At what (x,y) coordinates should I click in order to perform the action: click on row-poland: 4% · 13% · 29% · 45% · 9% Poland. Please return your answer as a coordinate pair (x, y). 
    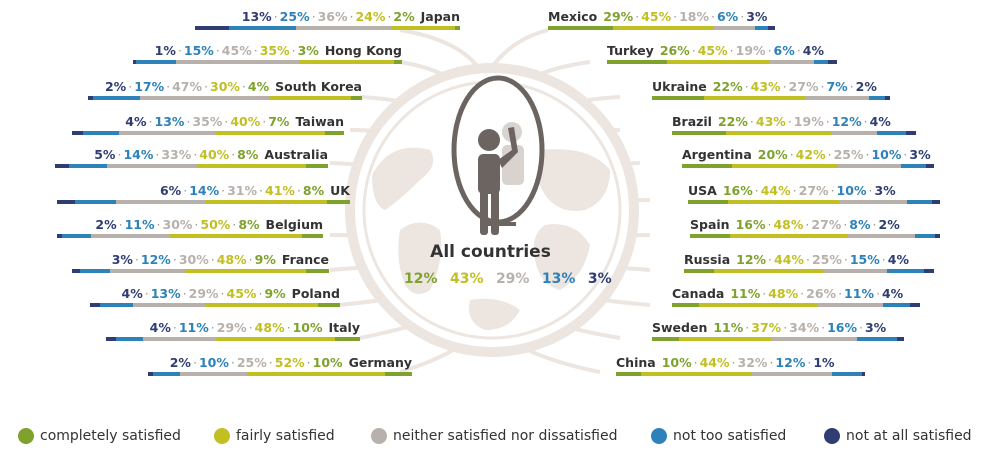
    Looking at the image, I should click on (231, 294).